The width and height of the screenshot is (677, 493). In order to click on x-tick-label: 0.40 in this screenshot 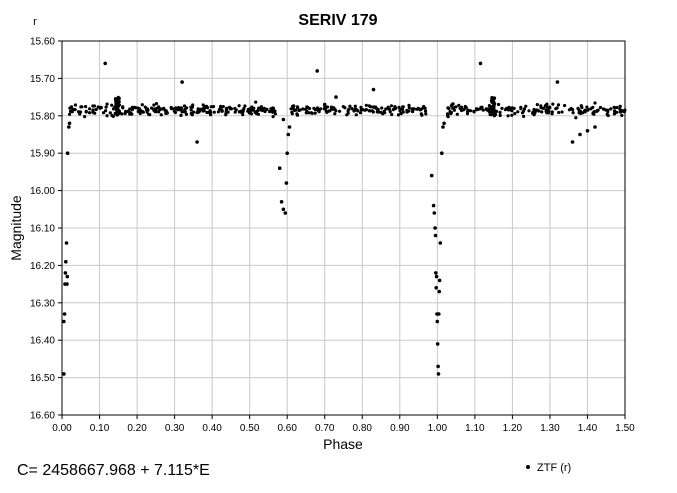, I will do `click(212, 428)`.